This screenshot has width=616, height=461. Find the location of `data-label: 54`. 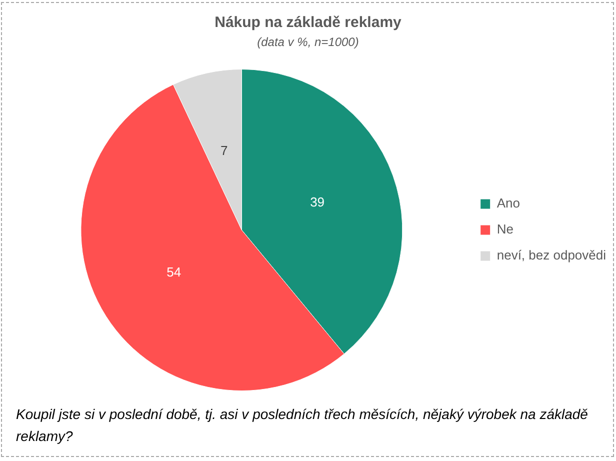

data-label: 54 is located at coordinates (174, 272).